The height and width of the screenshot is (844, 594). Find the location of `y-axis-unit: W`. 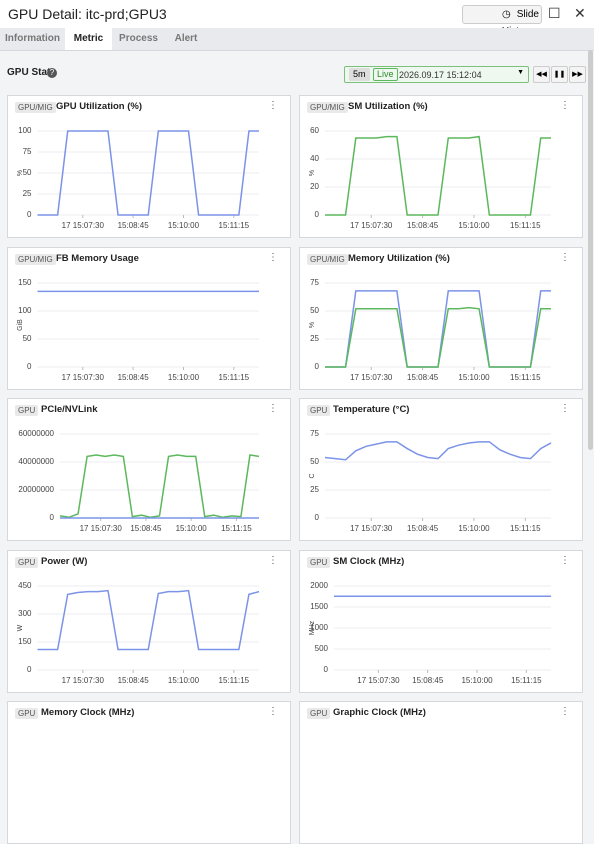

y-axis-unit: W is located at coordinates (20, 627).